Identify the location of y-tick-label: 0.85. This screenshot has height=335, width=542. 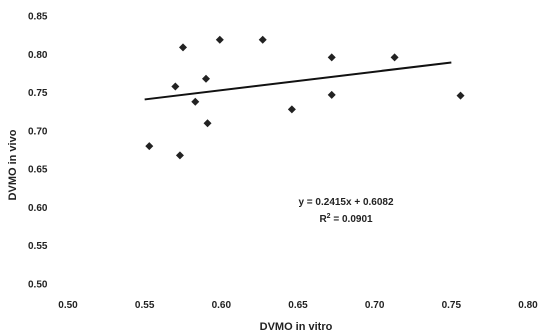
(38, 17).